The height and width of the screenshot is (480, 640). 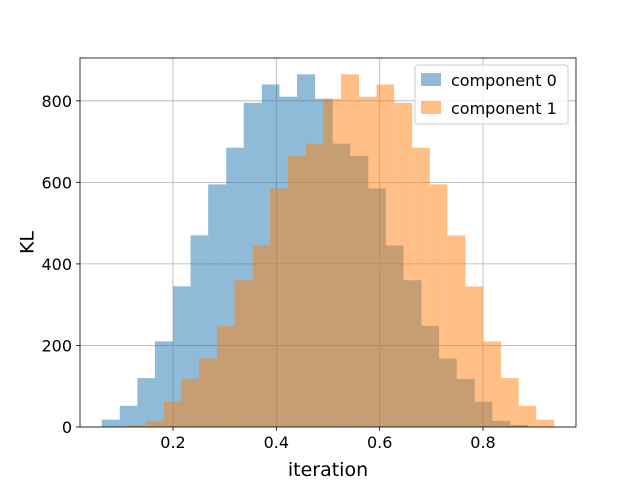 I want to click on y-axis-ticks: 0 200 400 600 800, so click(x=60, y=264).